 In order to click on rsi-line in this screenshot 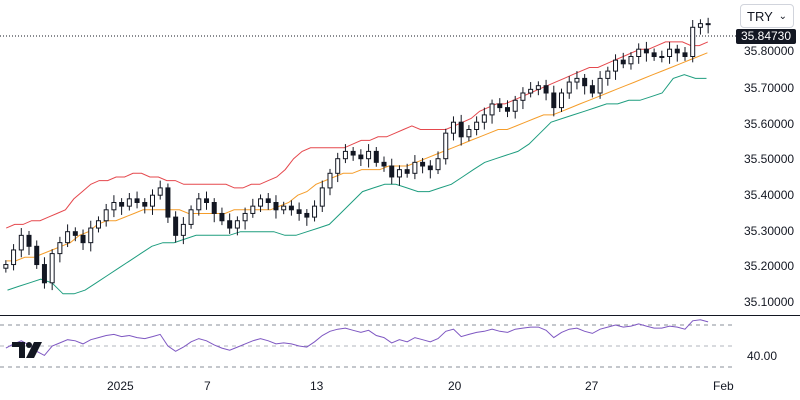, I will do `click(357, 338)`.